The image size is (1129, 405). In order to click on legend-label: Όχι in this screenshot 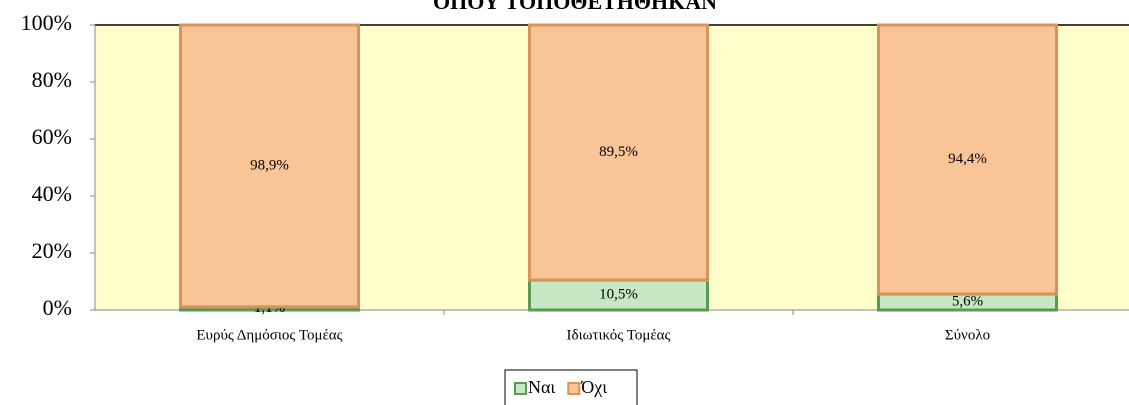, I will do `click(593, 387)`.